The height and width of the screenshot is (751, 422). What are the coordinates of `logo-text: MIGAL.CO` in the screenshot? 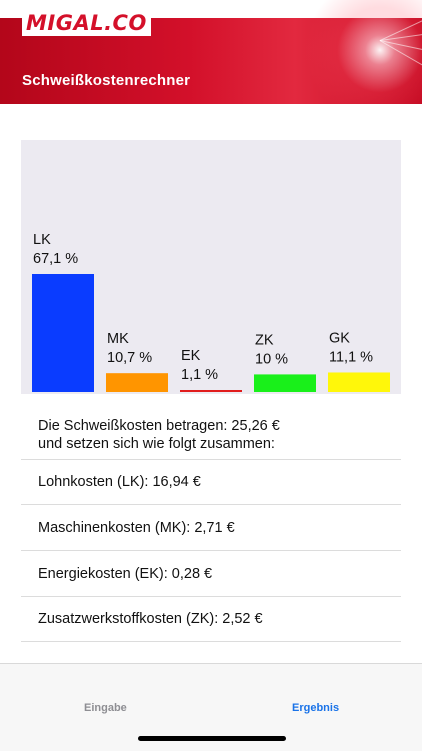 It's located at (86, 23).